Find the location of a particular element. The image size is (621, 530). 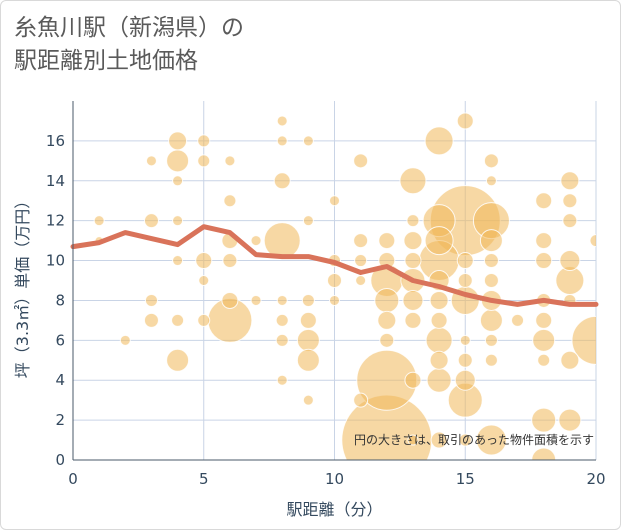

chart-title-line-1: 糸魚川駅（新潟県）の is located at coordinates (129, 28).